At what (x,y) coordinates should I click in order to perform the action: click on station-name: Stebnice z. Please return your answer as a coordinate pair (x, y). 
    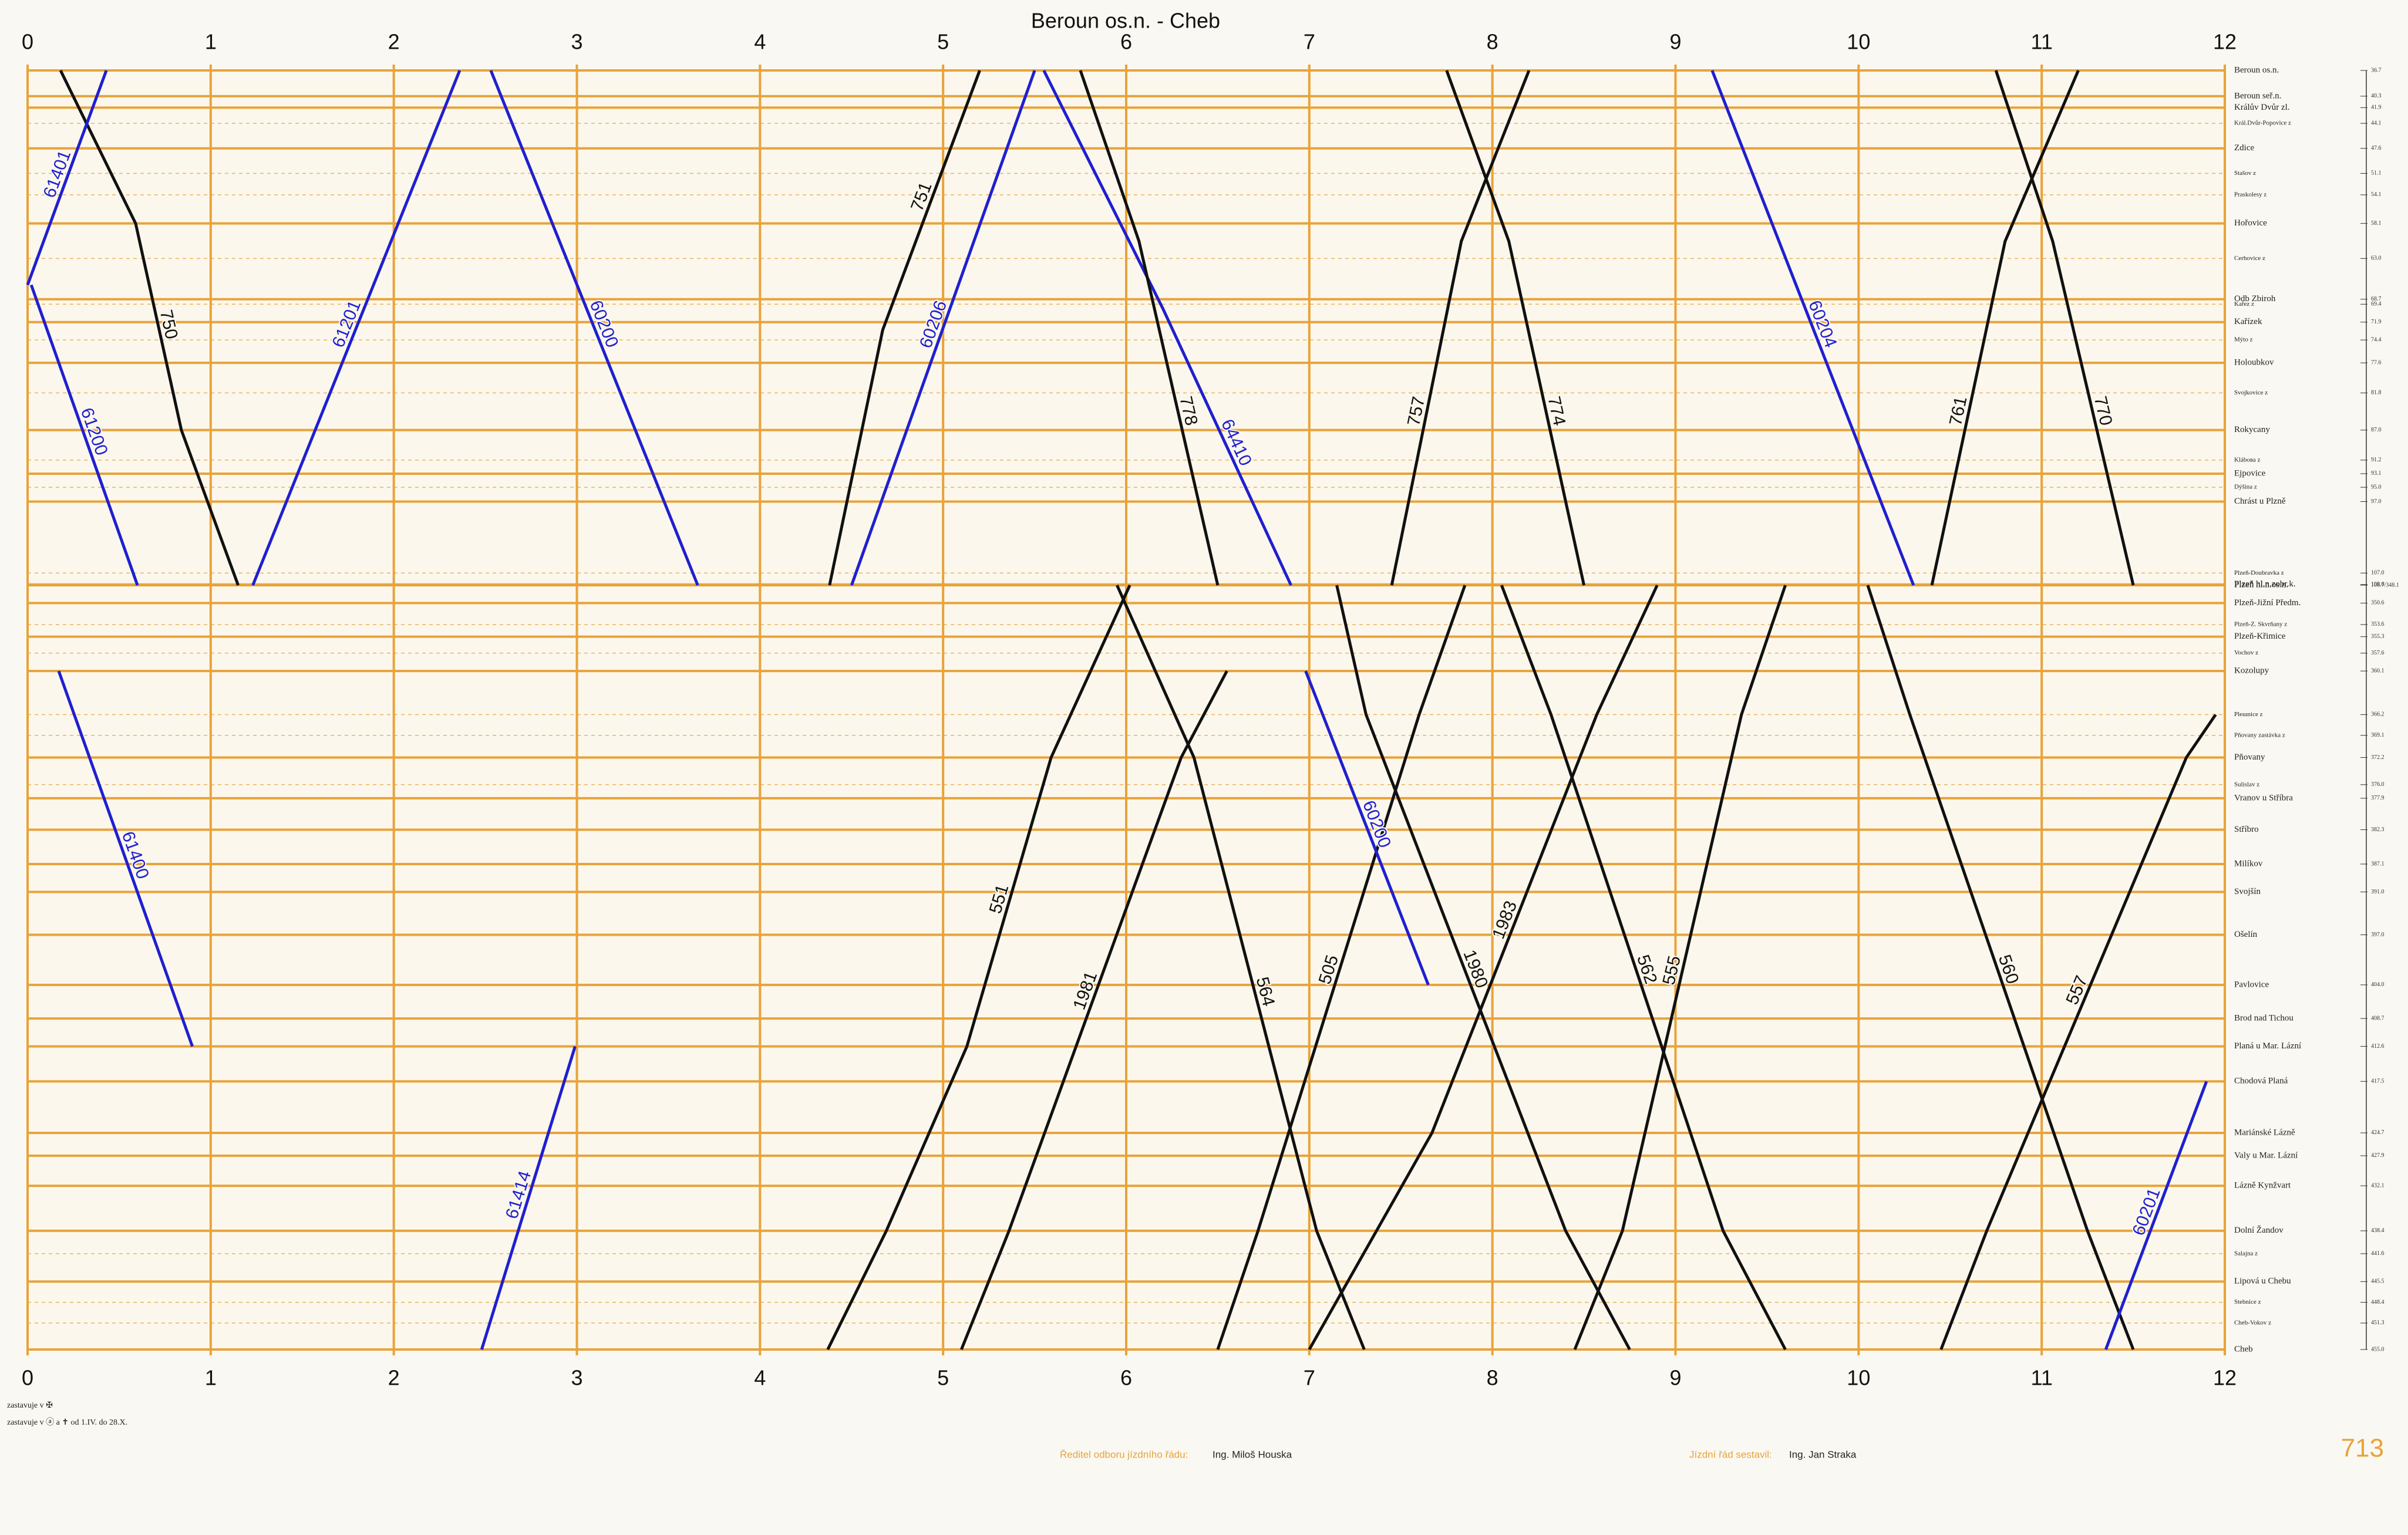
    Looking at the image, I should click on (2247, 1302).